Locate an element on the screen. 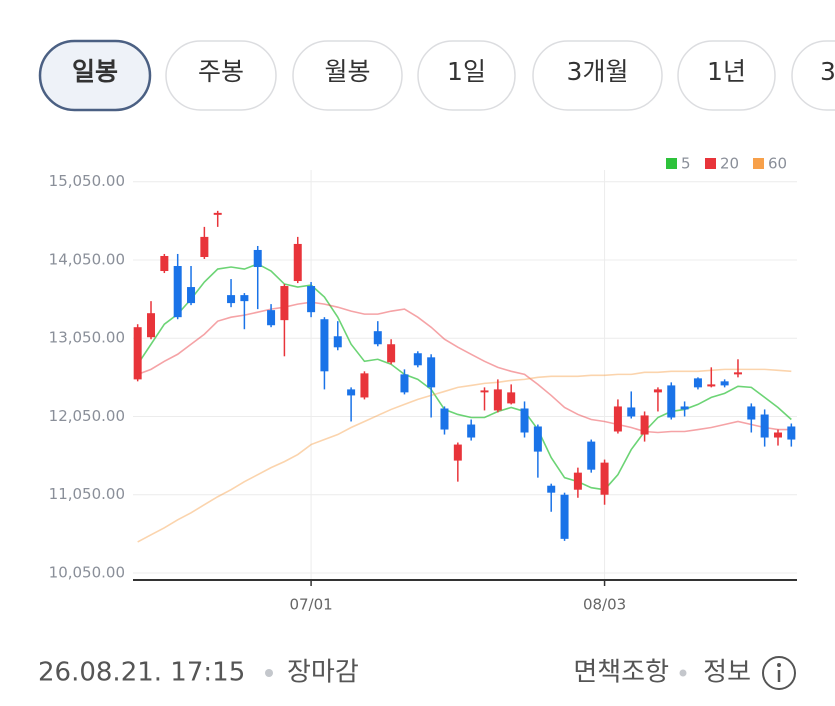 This screenshot has width=835, height=706. ma-line is located at coordinates (464, 367).